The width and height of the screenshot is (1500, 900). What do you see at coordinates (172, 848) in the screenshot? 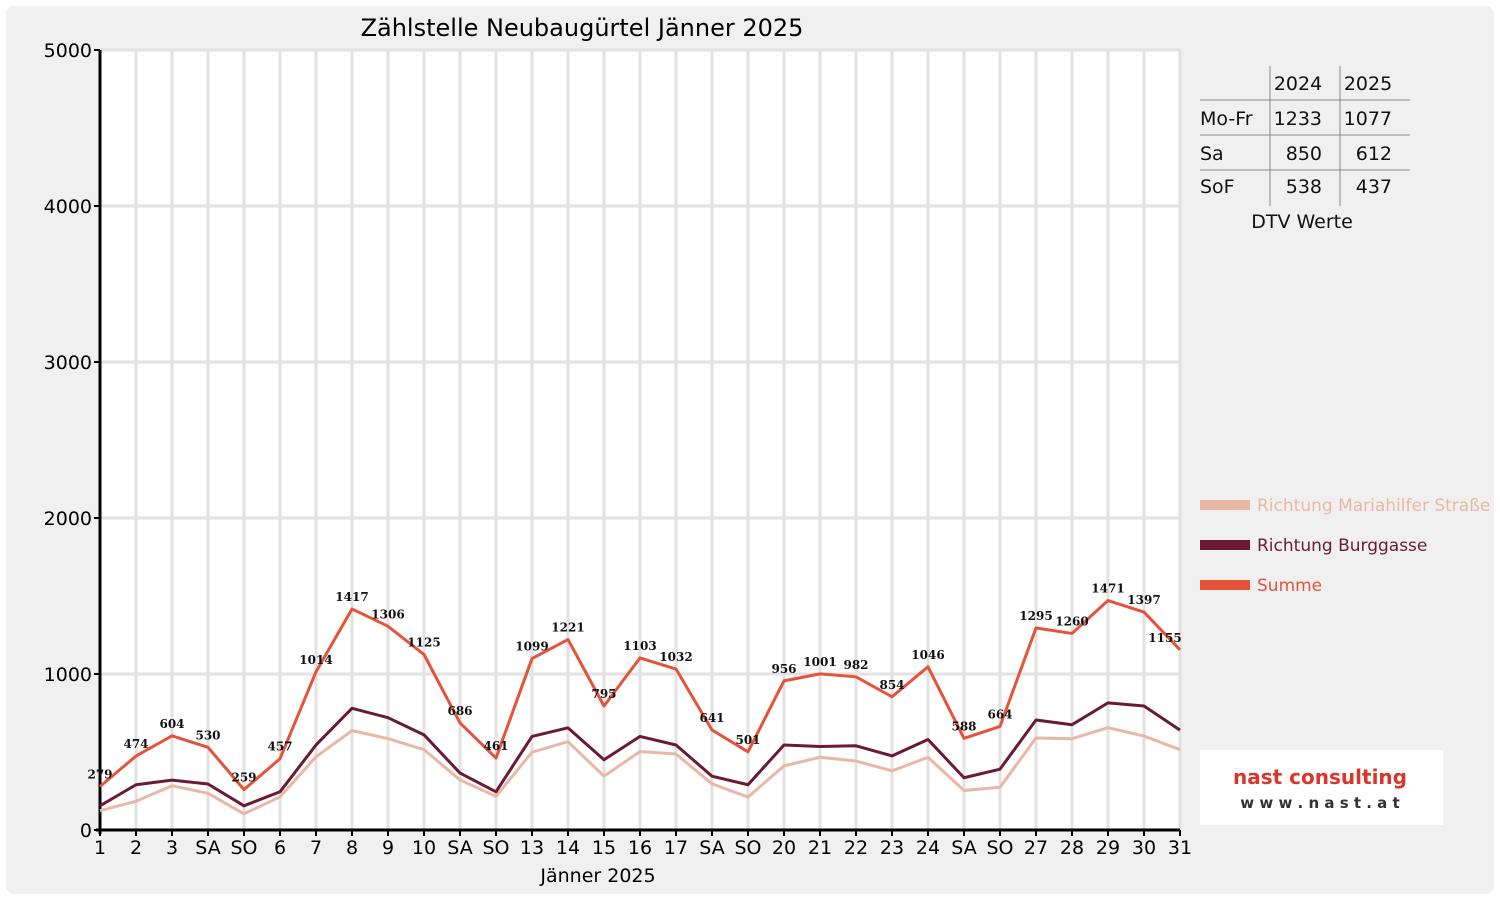
I see `x-tick-label: 3` at bounding box center [172, 848].